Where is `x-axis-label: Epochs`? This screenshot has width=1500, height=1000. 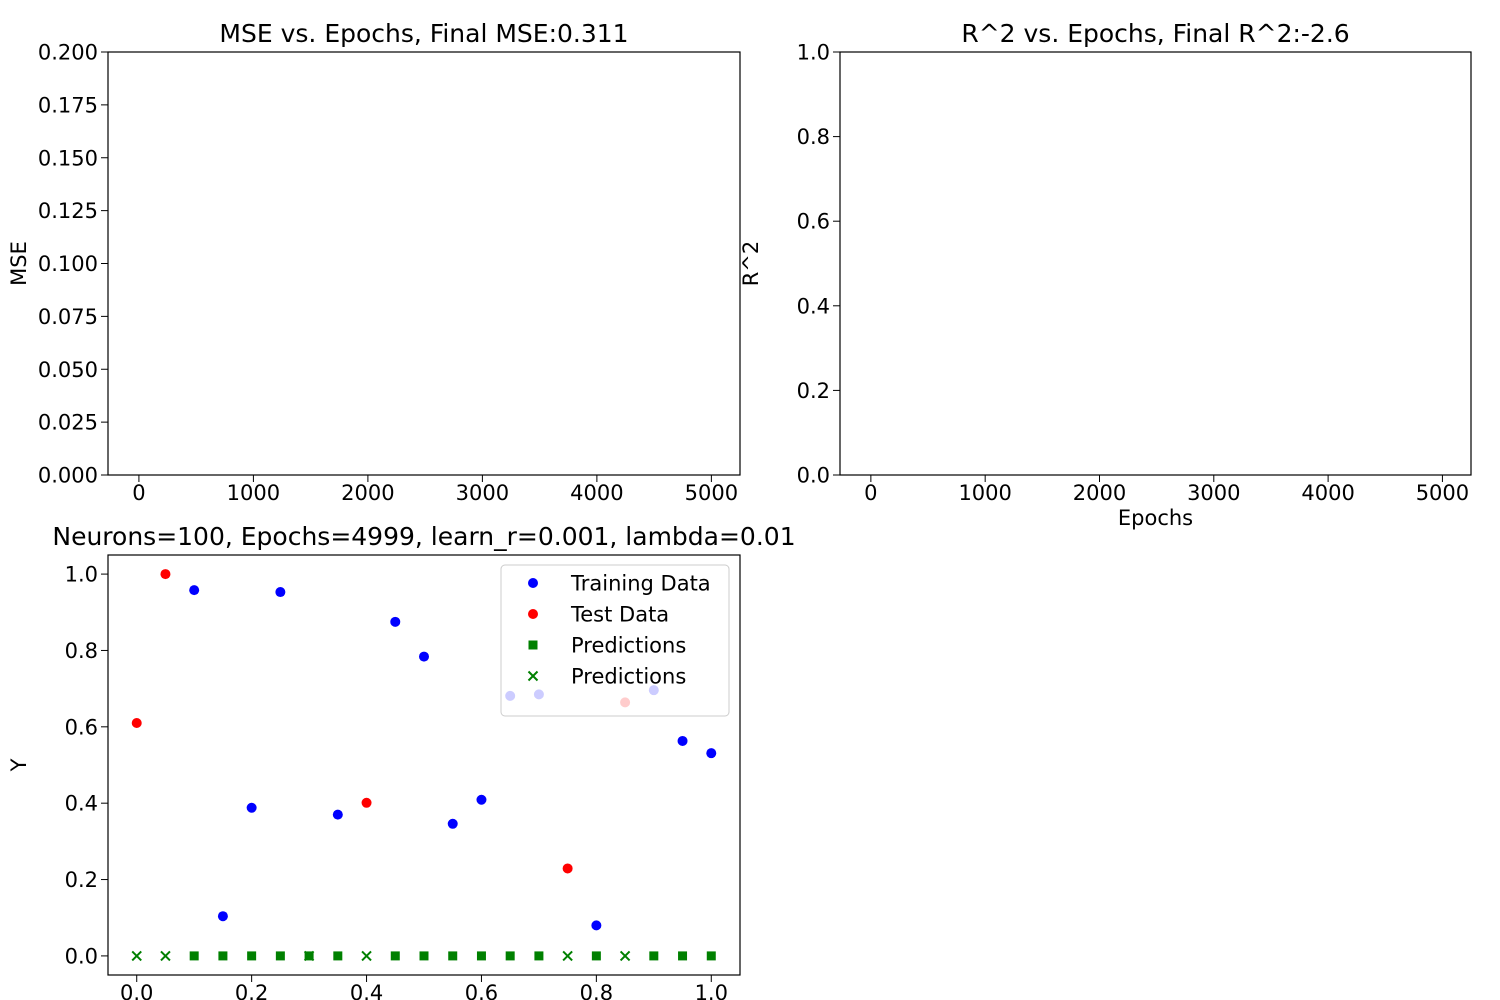
x-axis-label: Epochs is located at coordinates (1155, 518).